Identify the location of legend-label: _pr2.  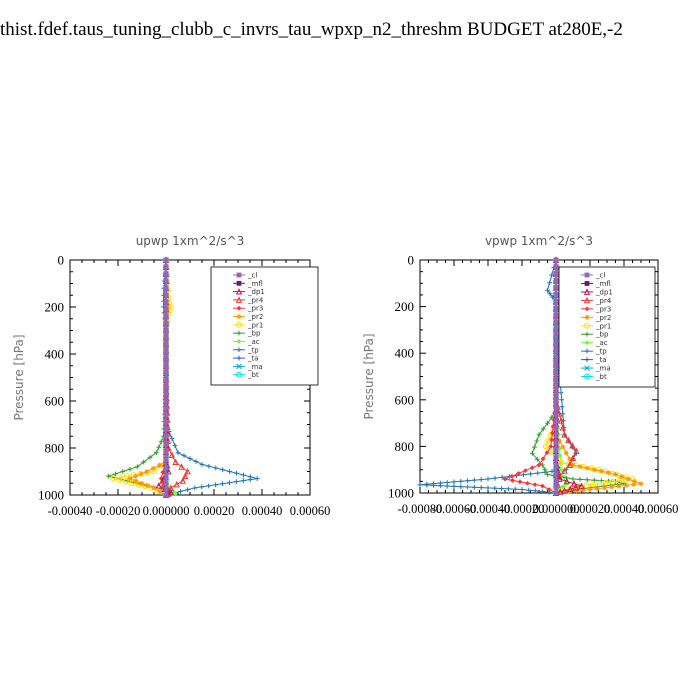
(255, 317).